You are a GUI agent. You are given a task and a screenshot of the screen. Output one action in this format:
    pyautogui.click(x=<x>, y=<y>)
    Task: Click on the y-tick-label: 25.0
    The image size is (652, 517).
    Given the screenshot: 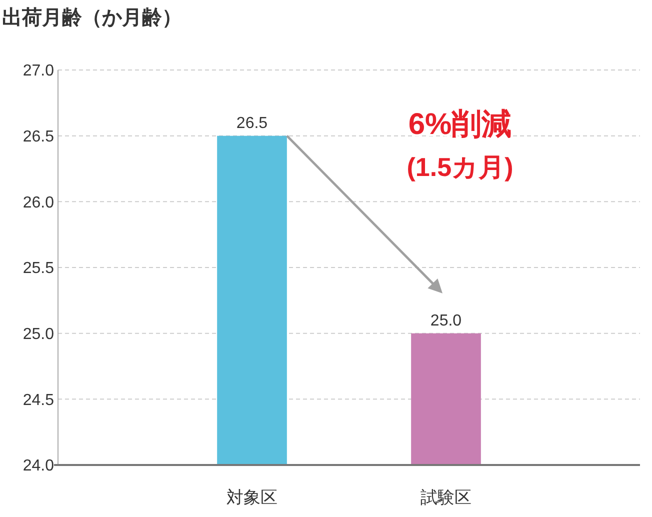 What is the action you would take?
    pyautogui.click(x=38, y=334)
    